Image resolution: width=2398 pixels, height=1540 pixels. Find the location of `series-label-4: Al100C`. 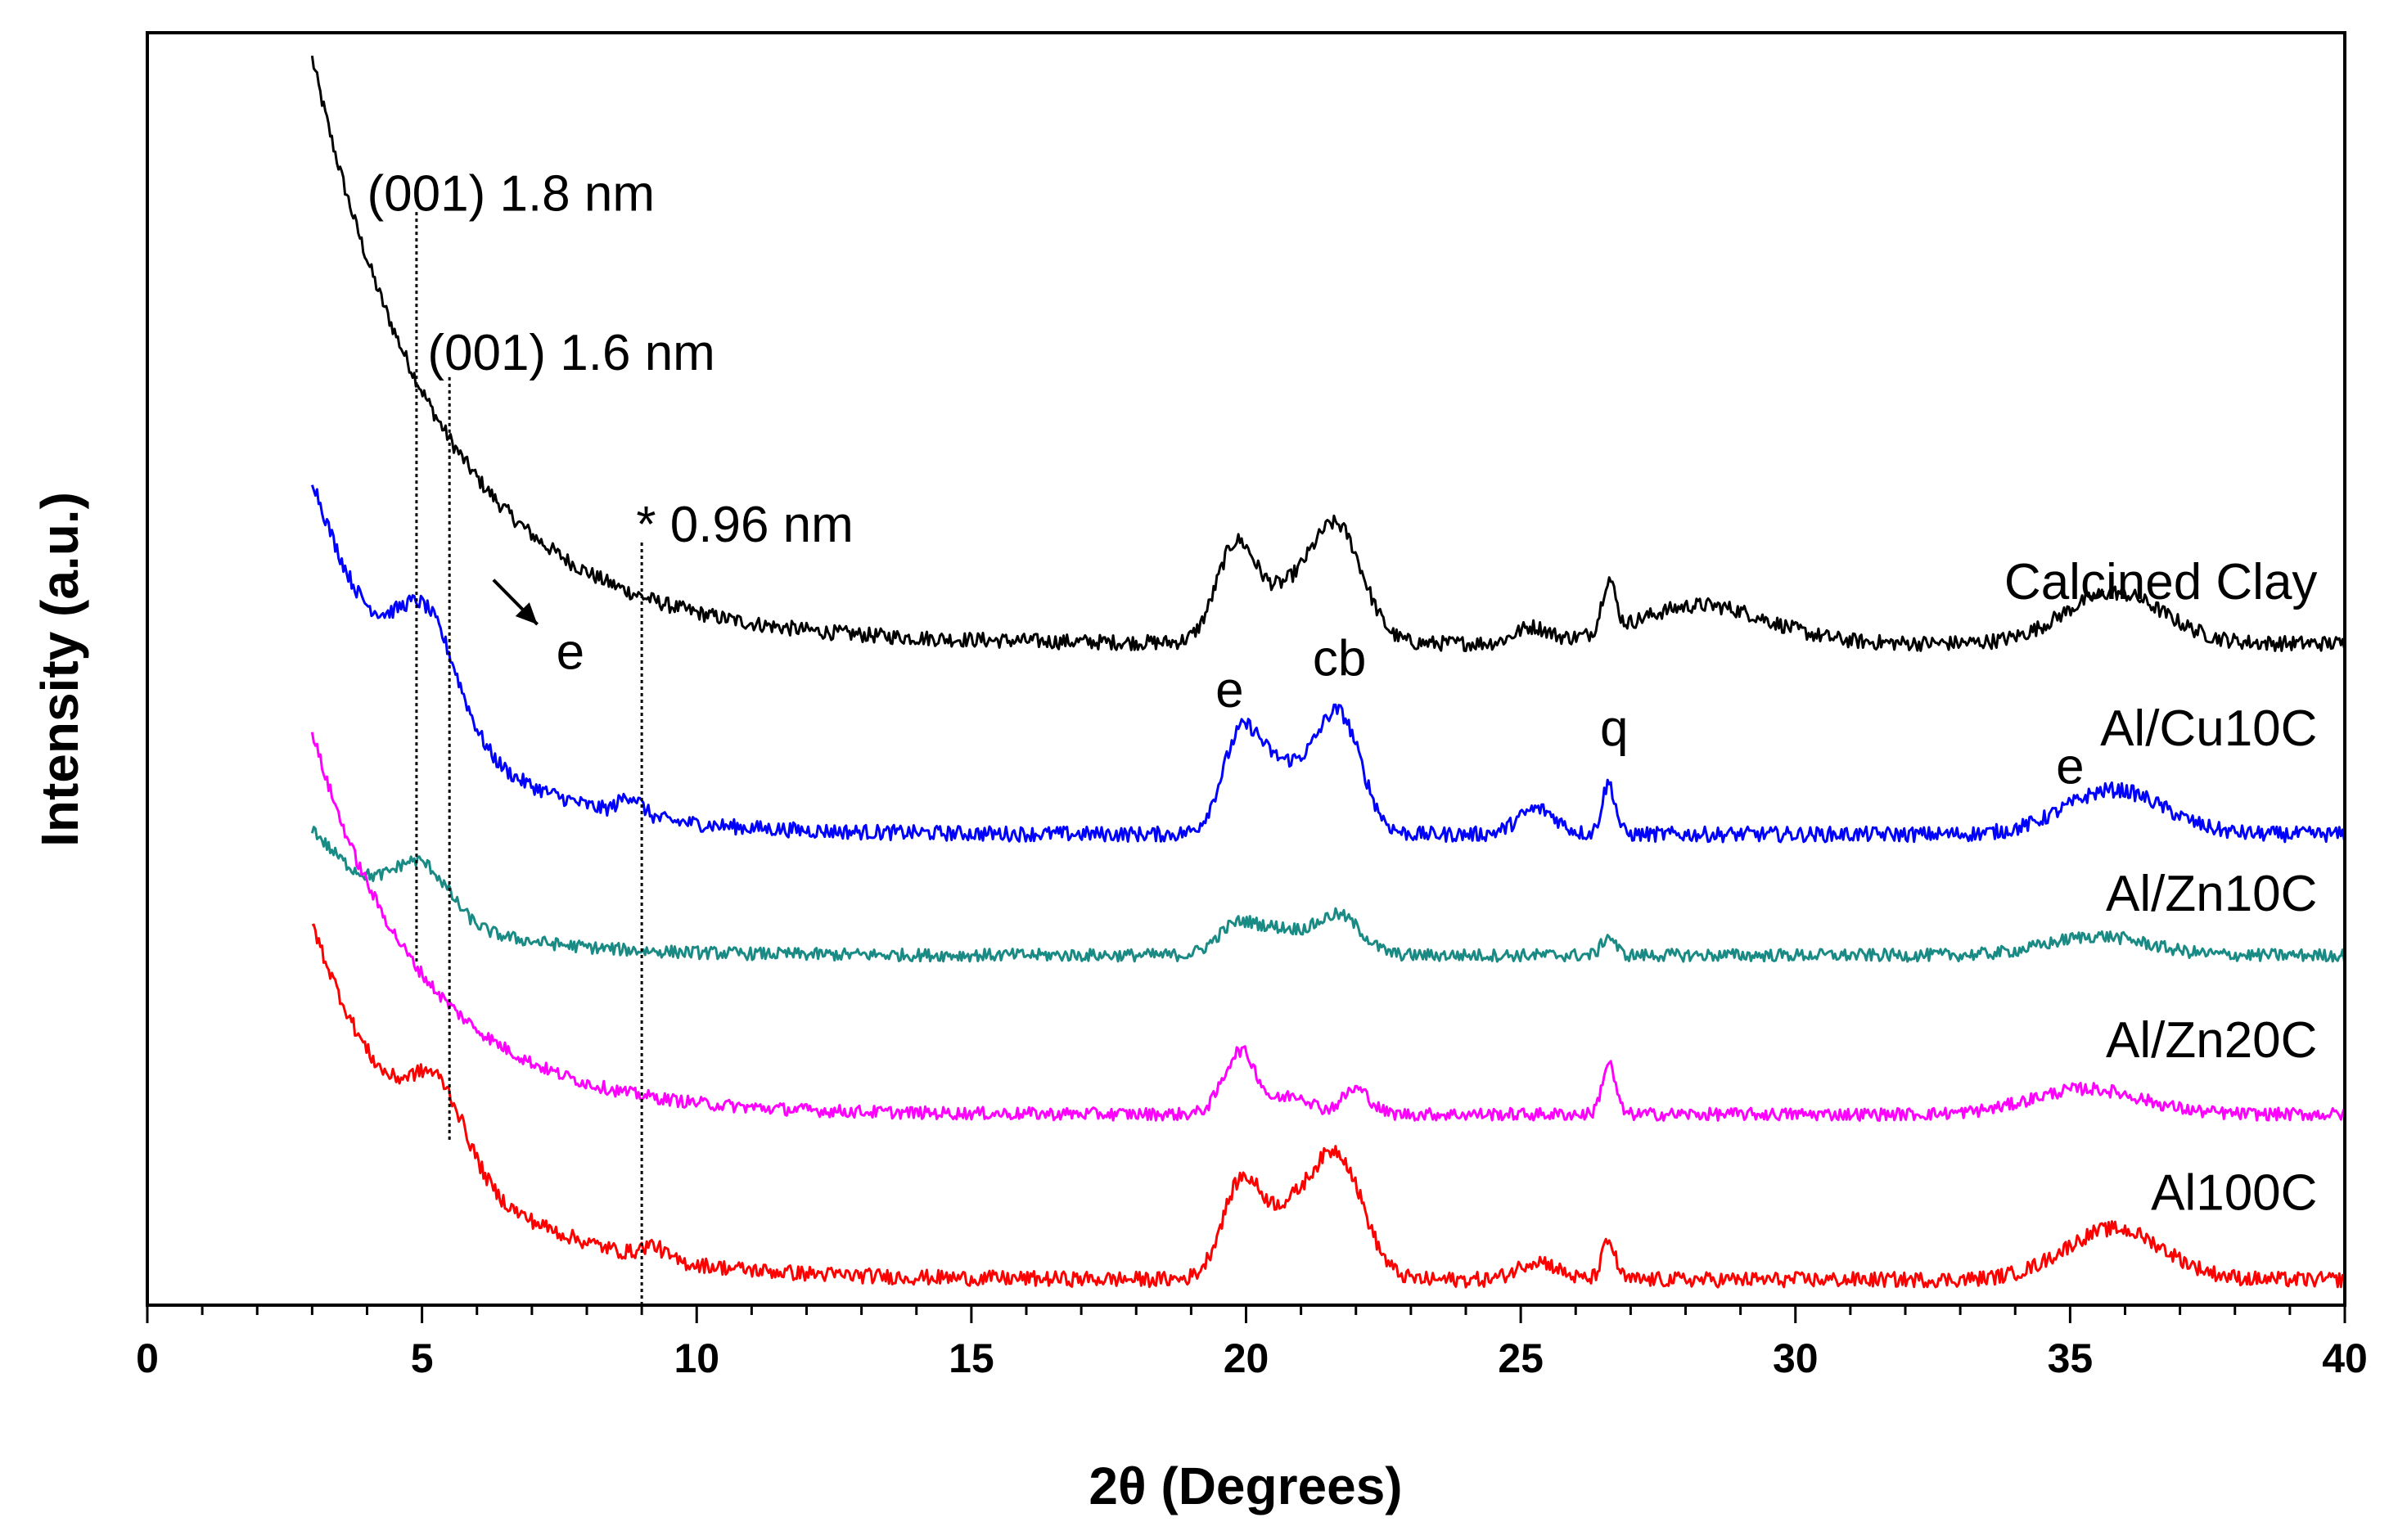

series-label-4: Al100C is located at coordinates (2234, 1192).